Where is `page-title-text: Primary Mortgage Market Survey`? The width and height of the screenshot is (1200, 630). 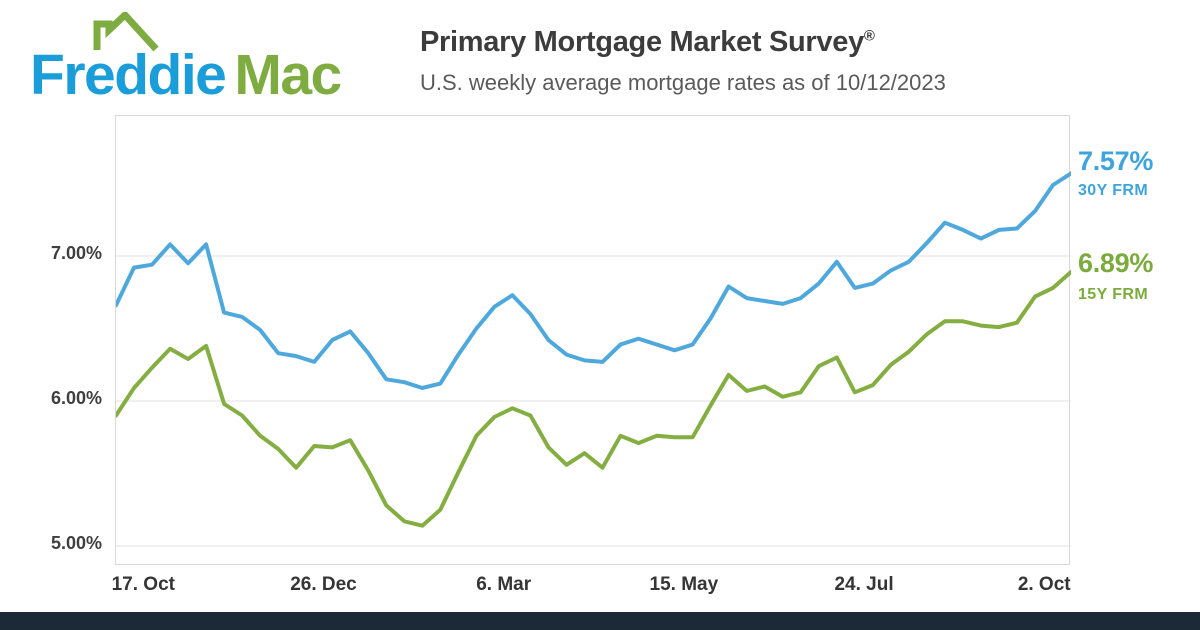 page-title-text: Primary Mortgage Market Survey is located at coordinates (642, 42).